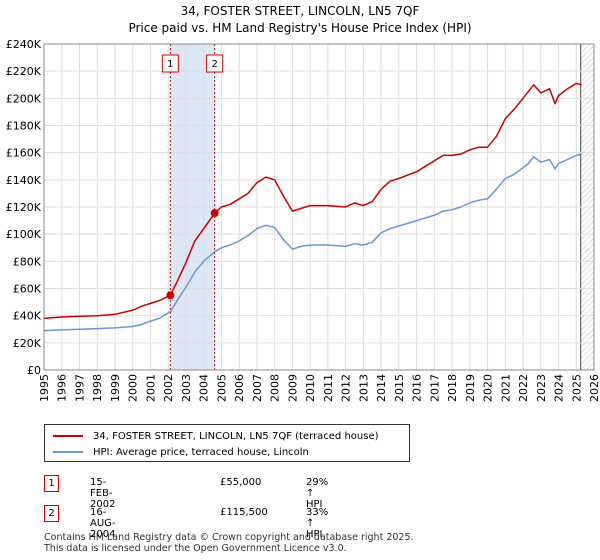  What do you see at coordinates (24, 126) in the screenshot?
I see `y-tick-label: £180K` at bounding box center [24, 126].